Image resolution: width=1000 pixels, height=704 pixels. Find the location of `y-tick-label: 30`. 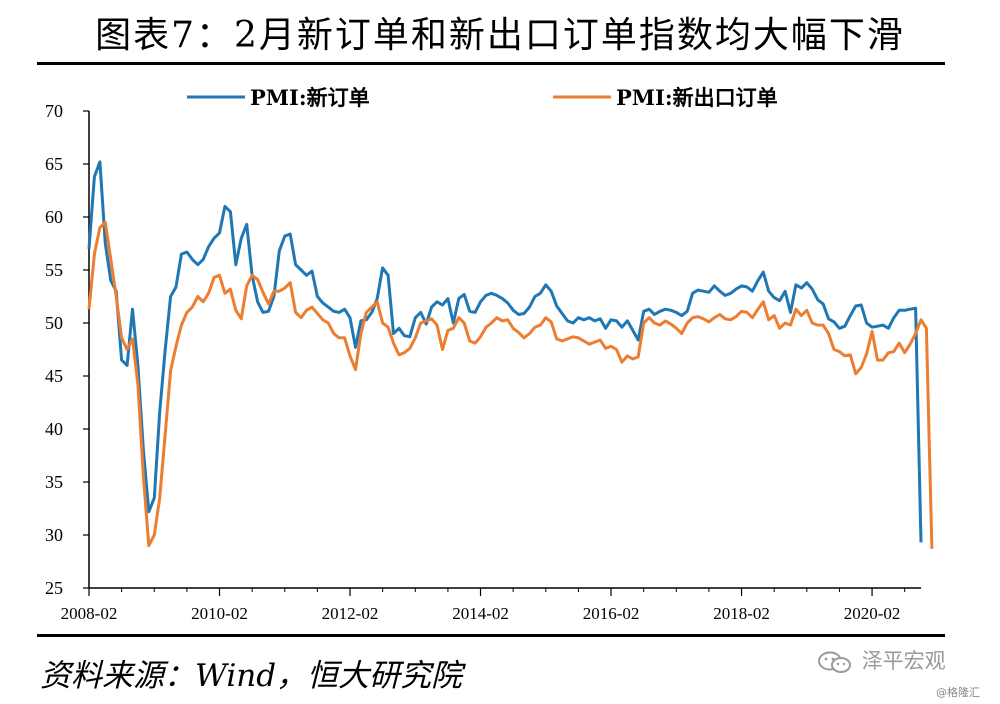

y-tick-label: 30 is located at coordinates (54, 535).